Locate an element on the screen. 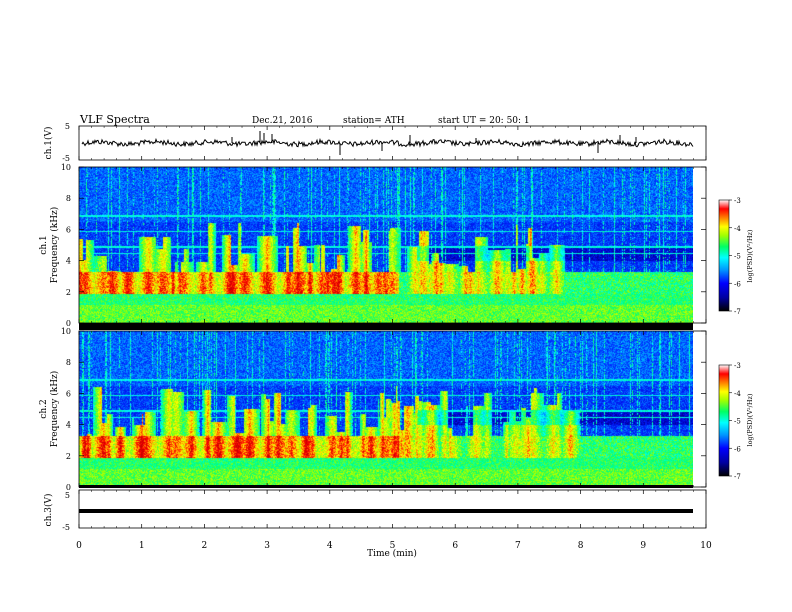 The width and height of the screenshot is (792, 612). ch2-colorbar-gradient is located at coordinates (724, 420).